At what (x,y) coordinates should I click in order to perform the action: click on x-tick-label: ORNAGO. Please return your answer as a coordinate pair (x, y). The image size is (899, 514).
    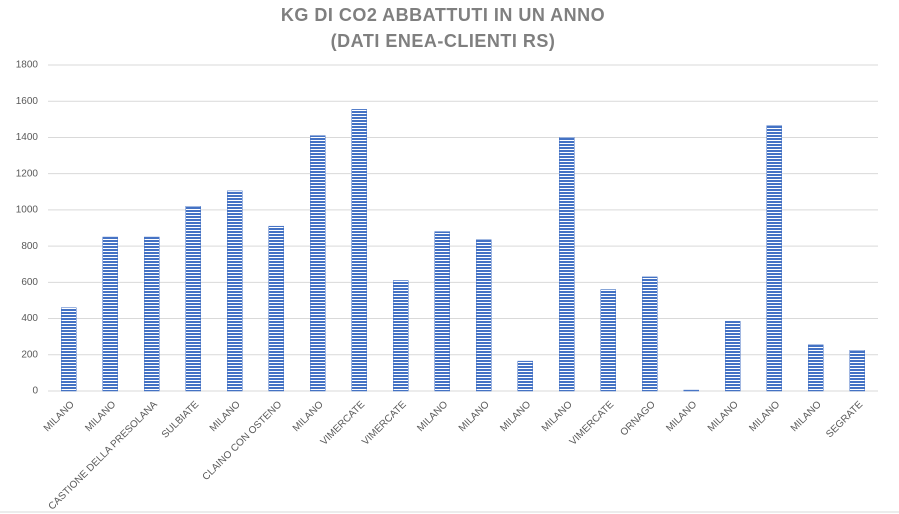
    Looking at the image, I should click on (638, 418).